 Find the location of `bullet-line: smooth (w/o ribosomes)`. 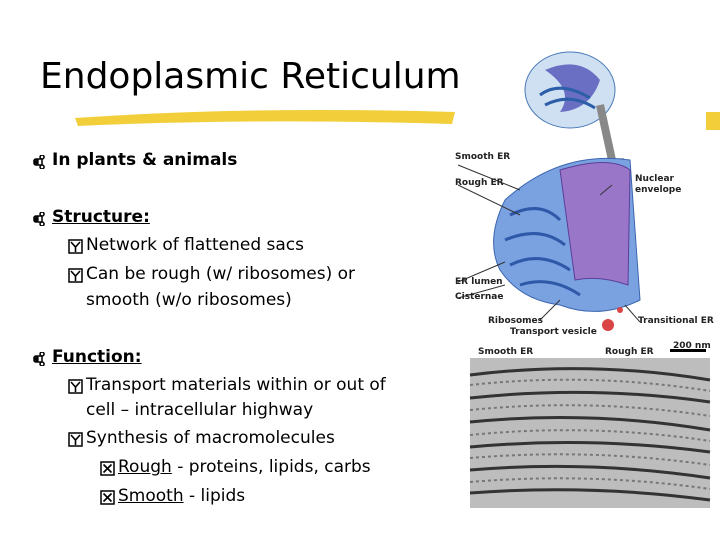

bullet-line: smooth (w/o ribosomes) is located at coordinates (189, 300).